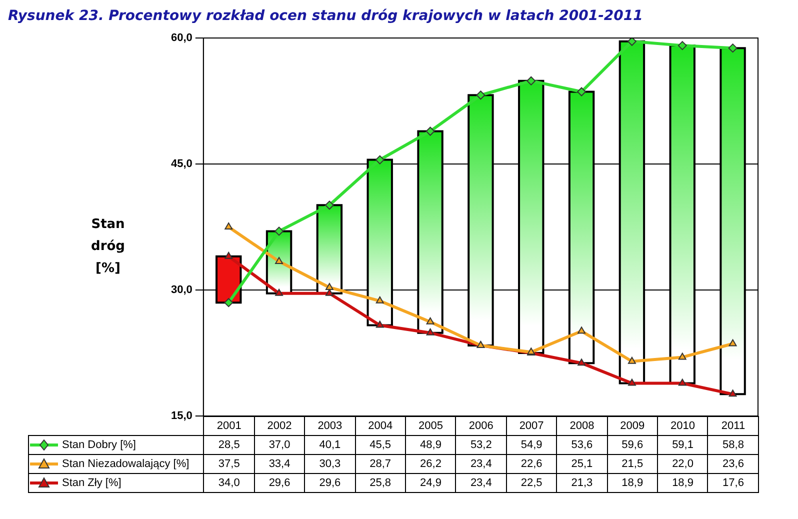  I want to click on chart-title: Rysunek 23. Procentowy rozkład ocen stanu dróg krajowych w latach 2001-2011, so click(326, 16).